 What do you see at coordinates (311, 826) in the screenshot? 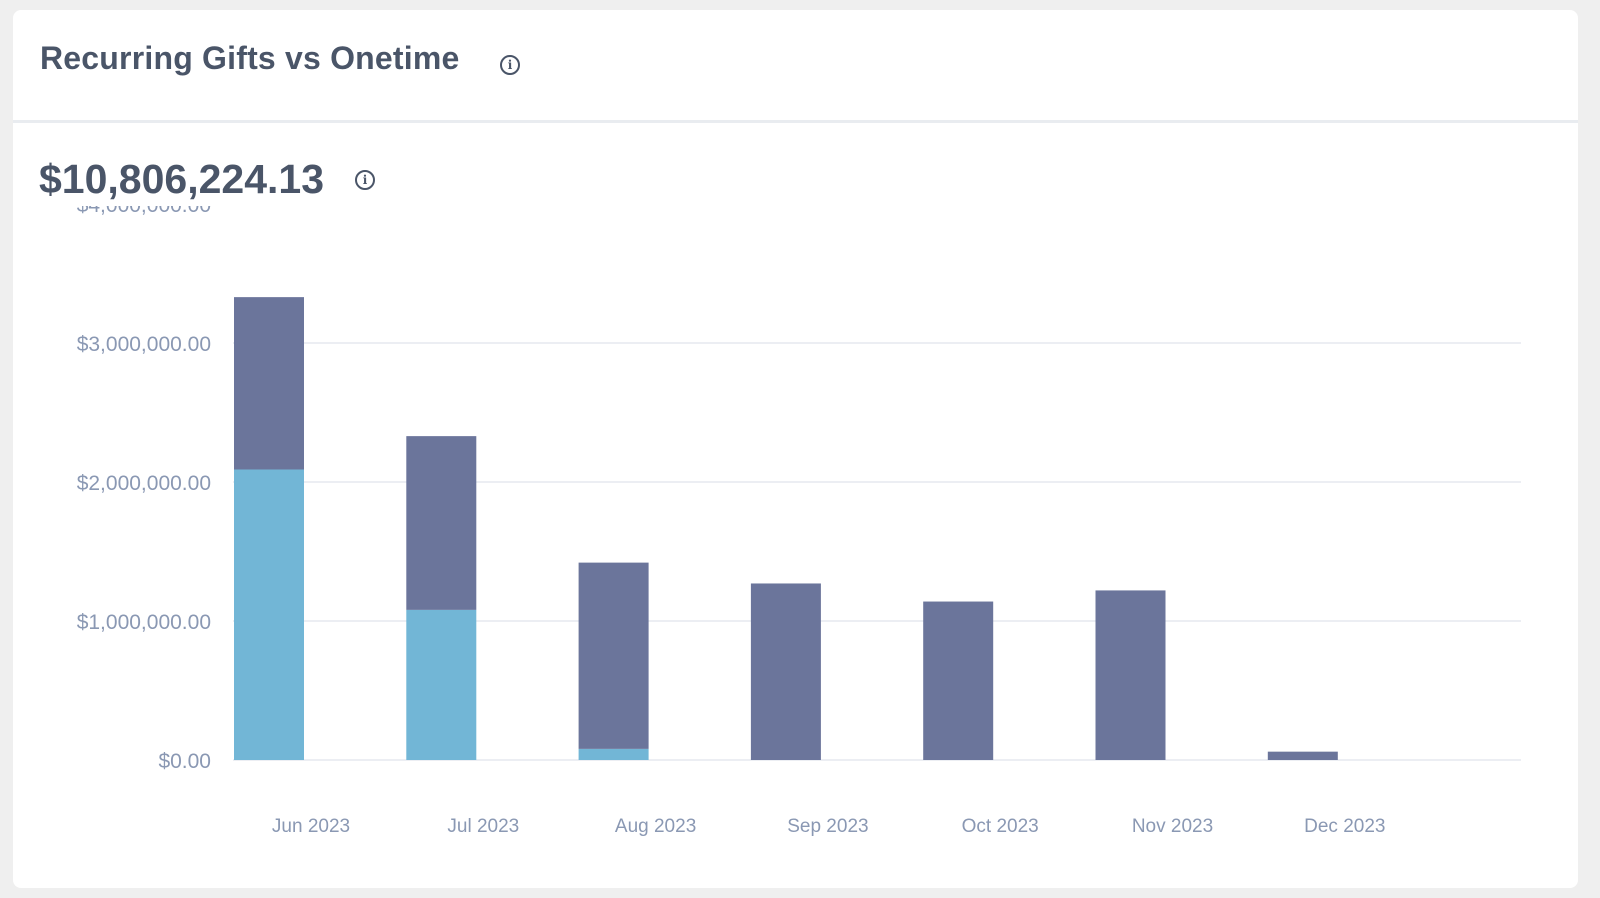
I see `x-tick-label: Jun 2023` at bounding box center [311, 826].